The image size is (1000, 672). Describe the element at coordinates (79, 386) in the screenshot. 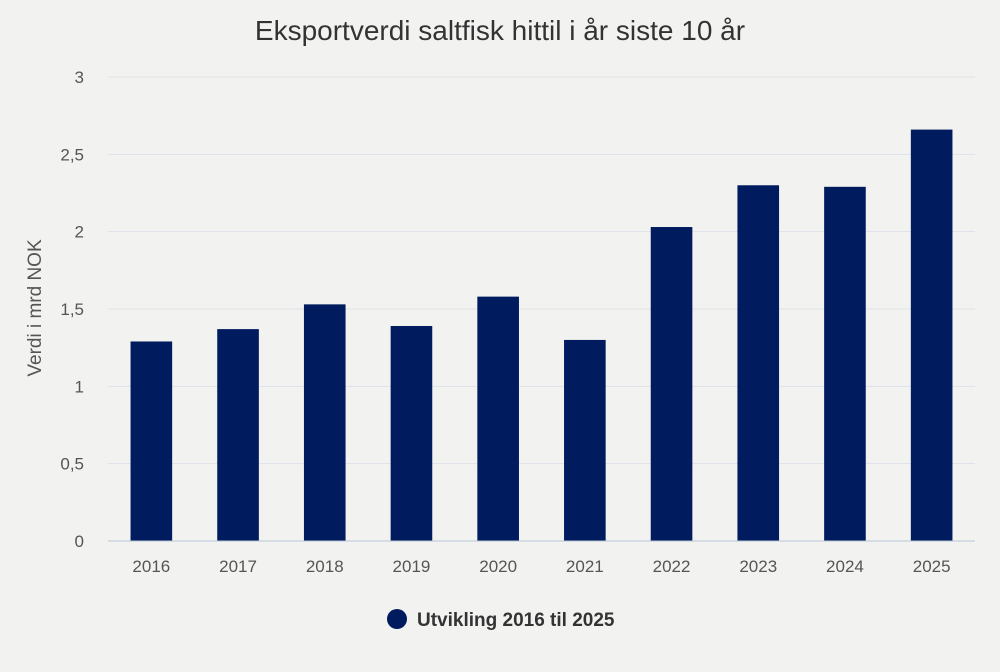

I see `y-tick-label: 1` at that location.